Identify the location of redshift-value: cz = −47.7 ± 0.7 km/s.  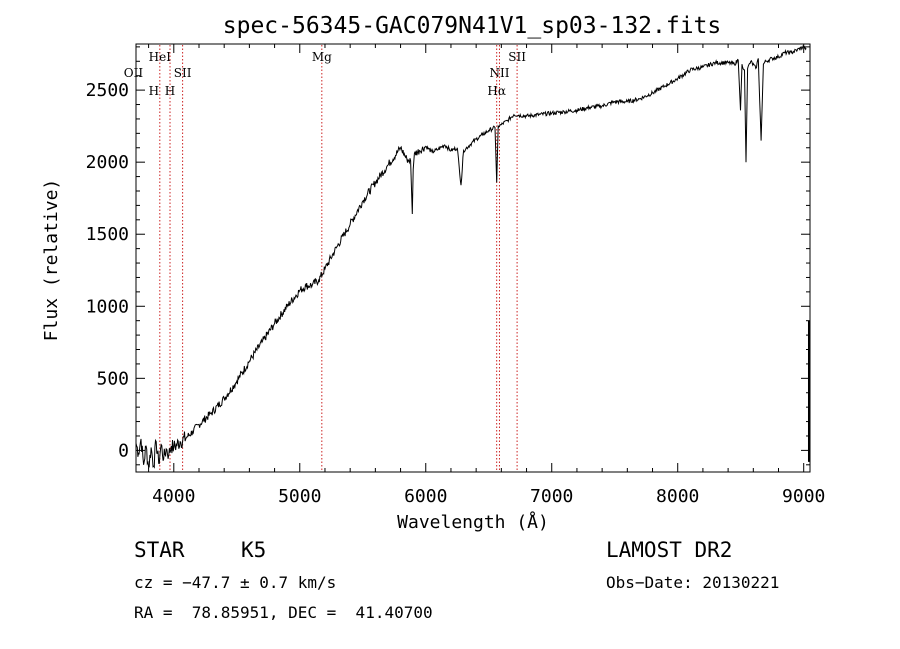
(235, 582).